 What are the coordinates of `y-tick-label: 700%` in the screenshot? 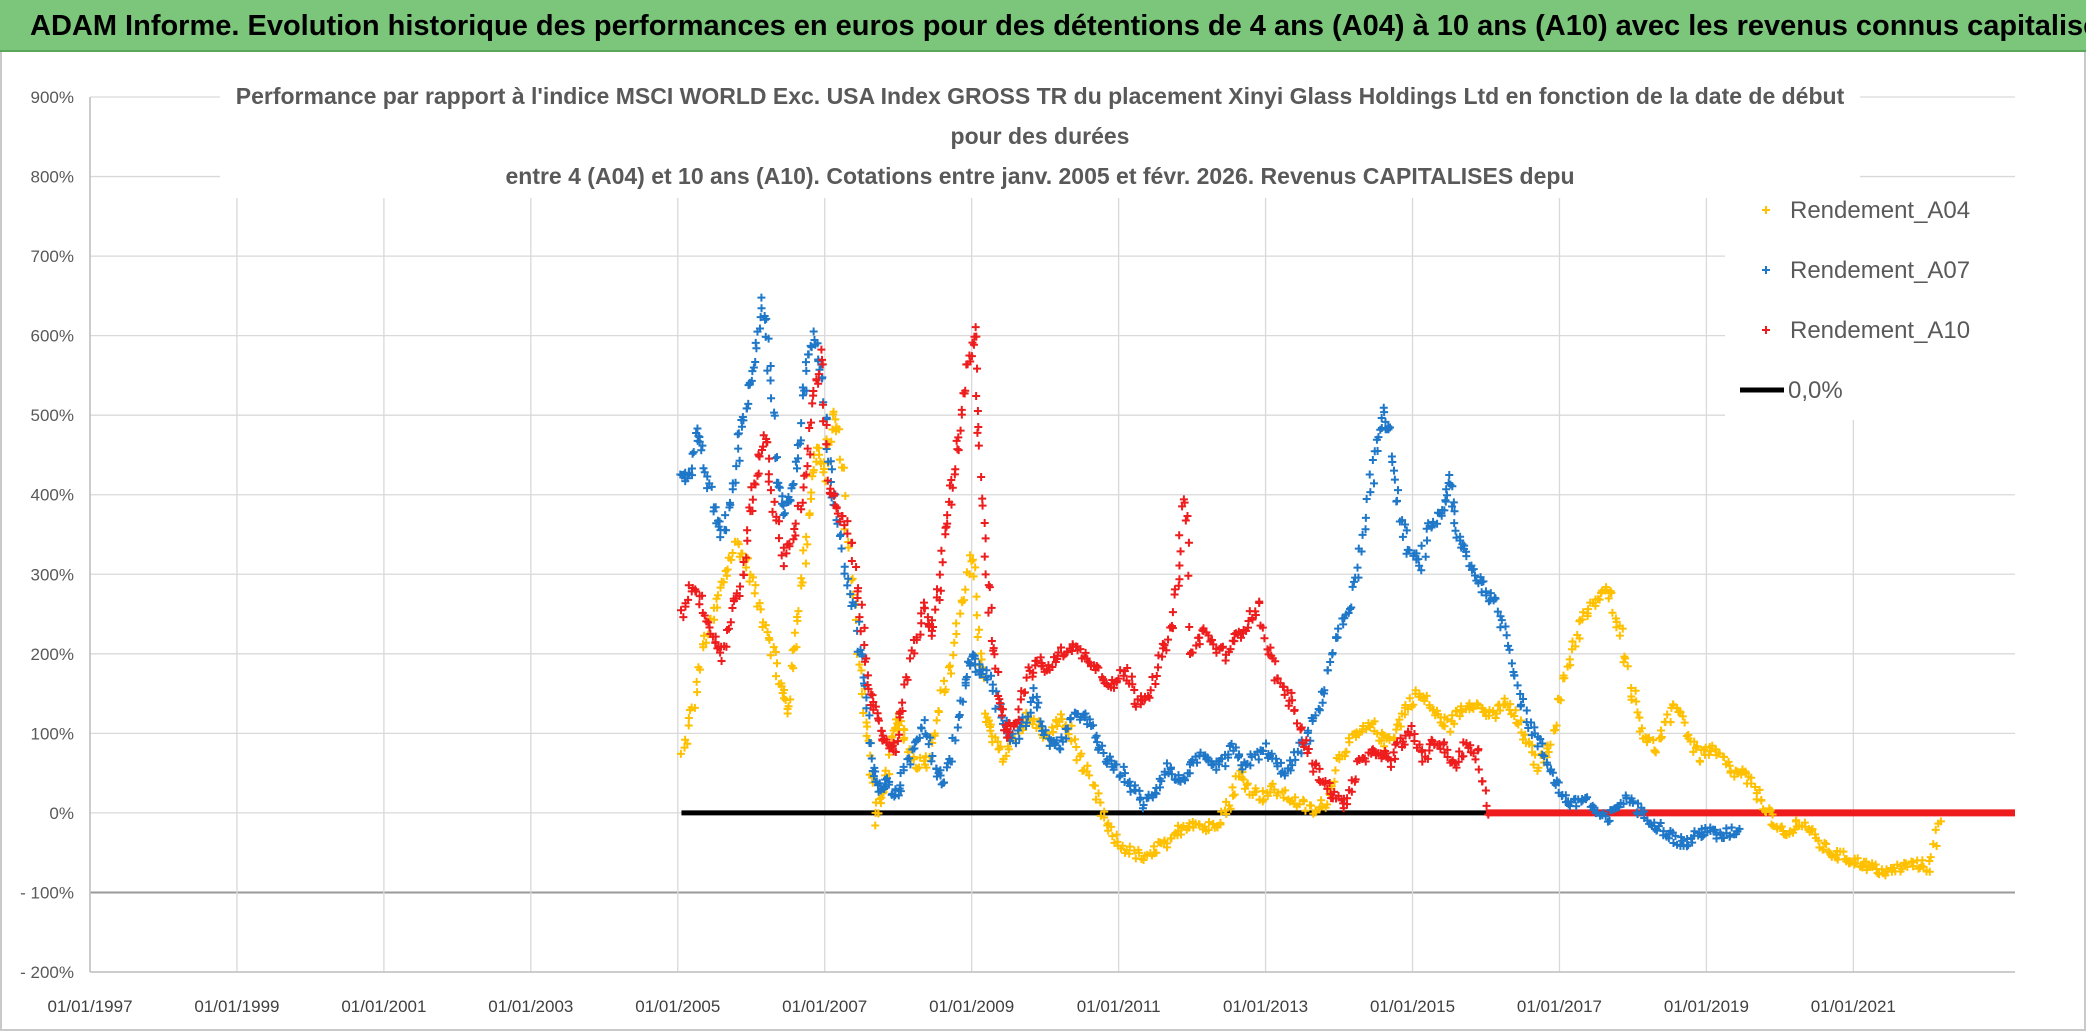 It's located at (52, 256).